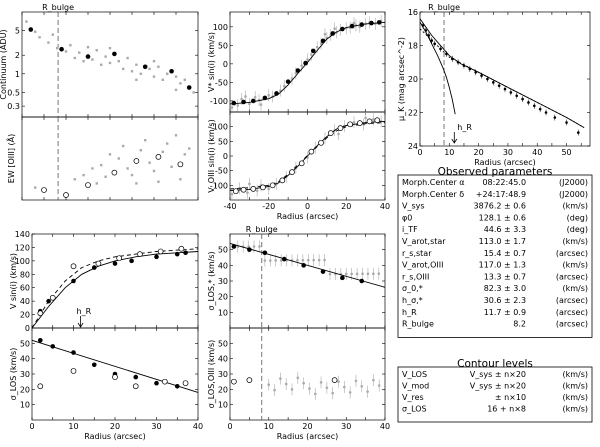 This screenshot has width=600, height=447. Describe the element at coordinates (177, 254) in the screenshot. I see `vsin-point` at that location.